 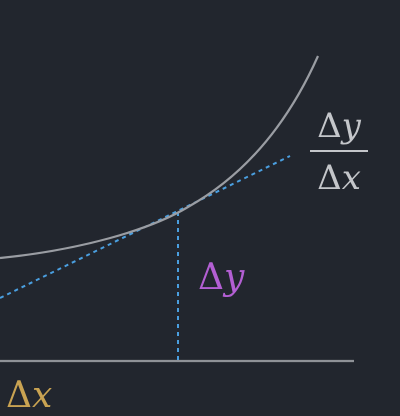 I want to click on slope-fraction-label: Δy Δx, so click(x=339, y=152).